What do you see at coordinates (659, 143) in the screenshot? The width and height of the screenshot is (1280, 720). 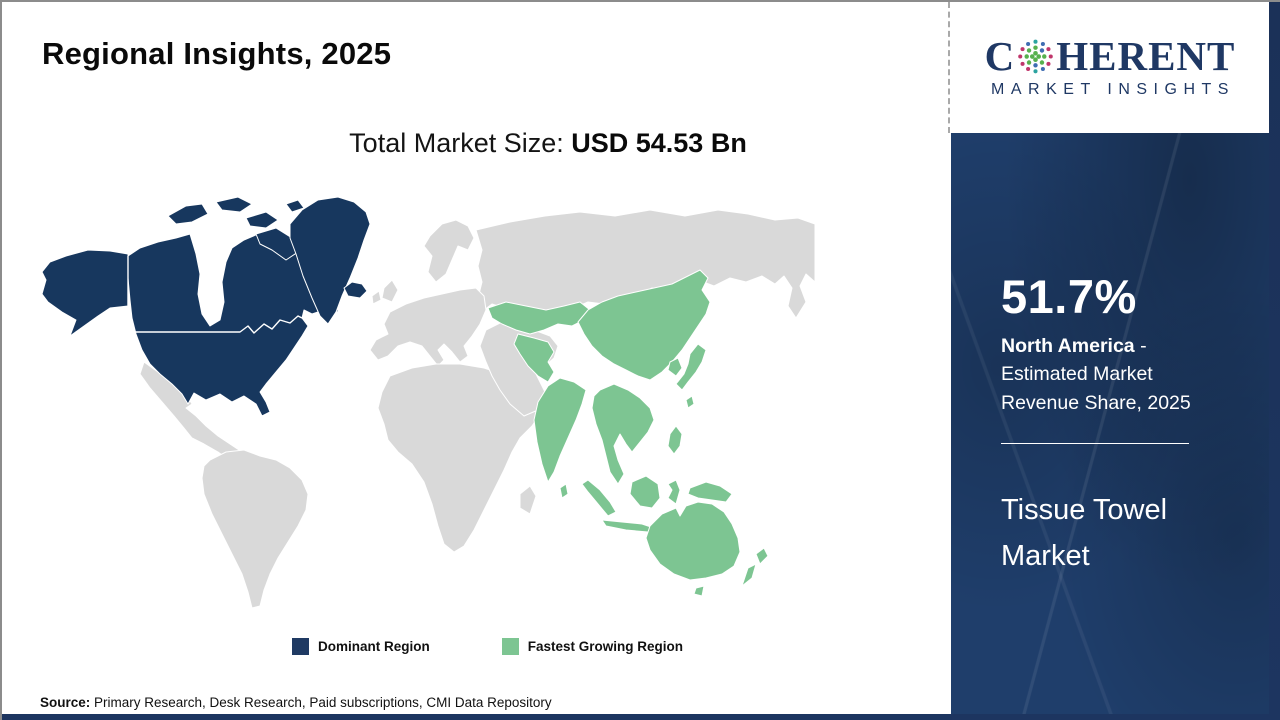 I see `total-market-size-value: USD 54.53 Bn` at bounding box center [659, 143].